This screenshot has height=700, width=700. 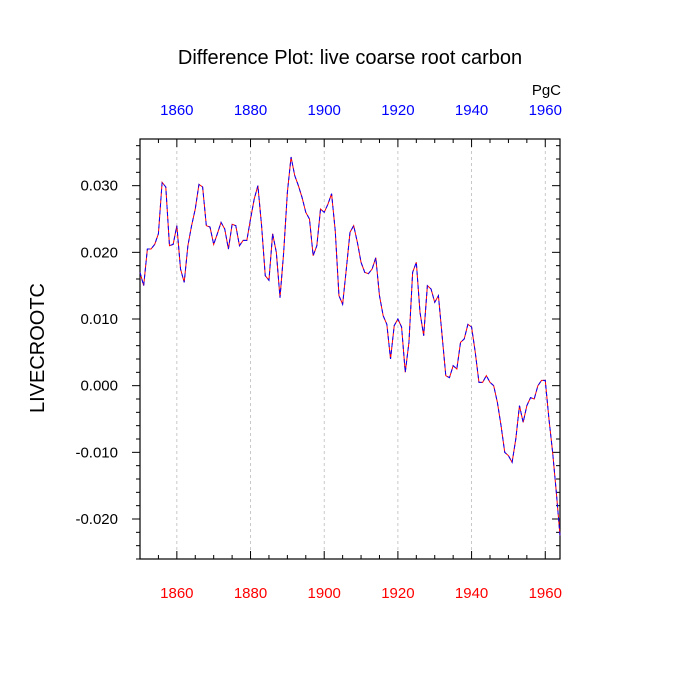 I want to click on y-tick-label: -0.010, so click(x=96, y=452).